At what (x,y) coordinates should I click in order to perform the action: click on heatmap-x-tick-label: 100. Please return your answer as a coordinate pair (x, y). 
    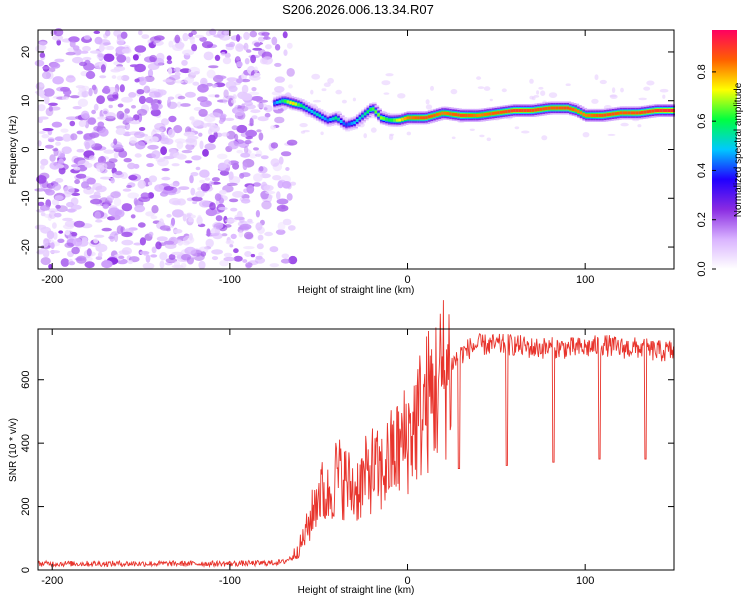
    Looking at the image, I should click on (585, 280).